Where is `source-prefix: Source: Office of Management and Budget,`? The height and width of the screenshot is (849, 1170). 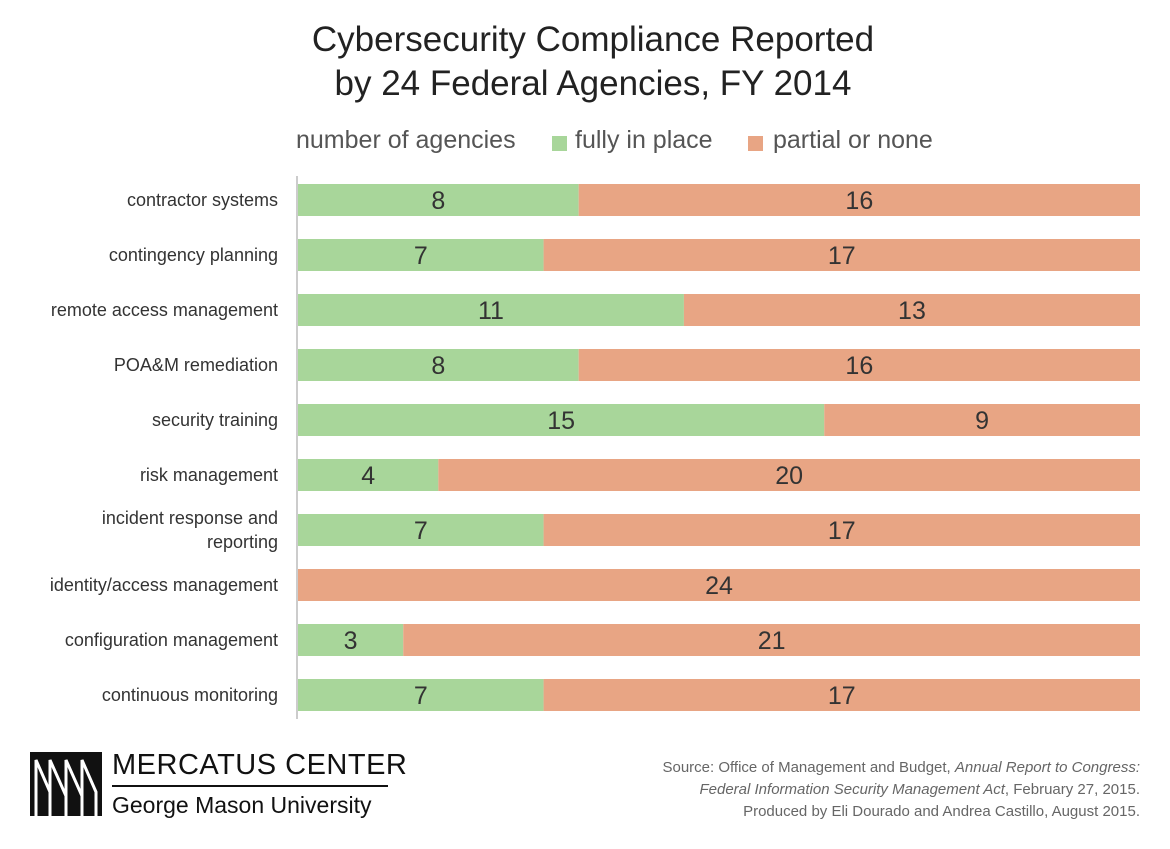 source-prefix: Source: Office of Management and Budget, is located at coordinates (808, 767).